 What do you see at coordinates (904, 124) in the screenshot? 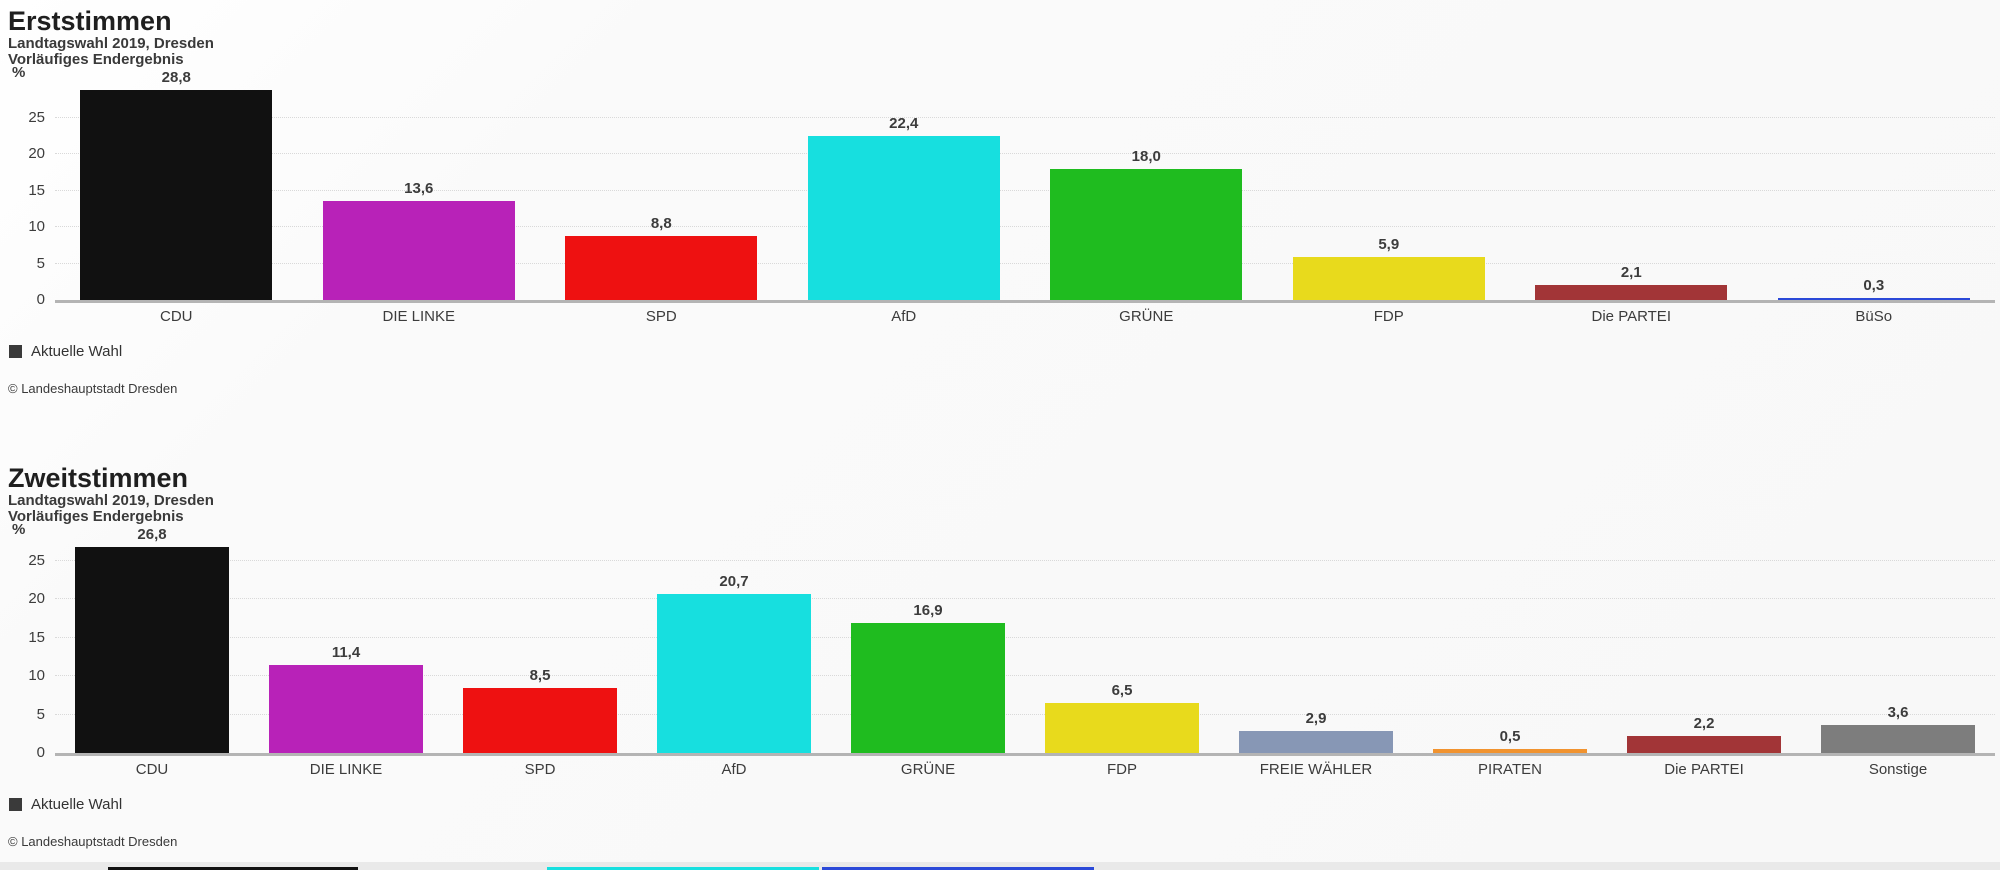
I see `bar-value-label: 22,4` at bounding box center [904, 124].